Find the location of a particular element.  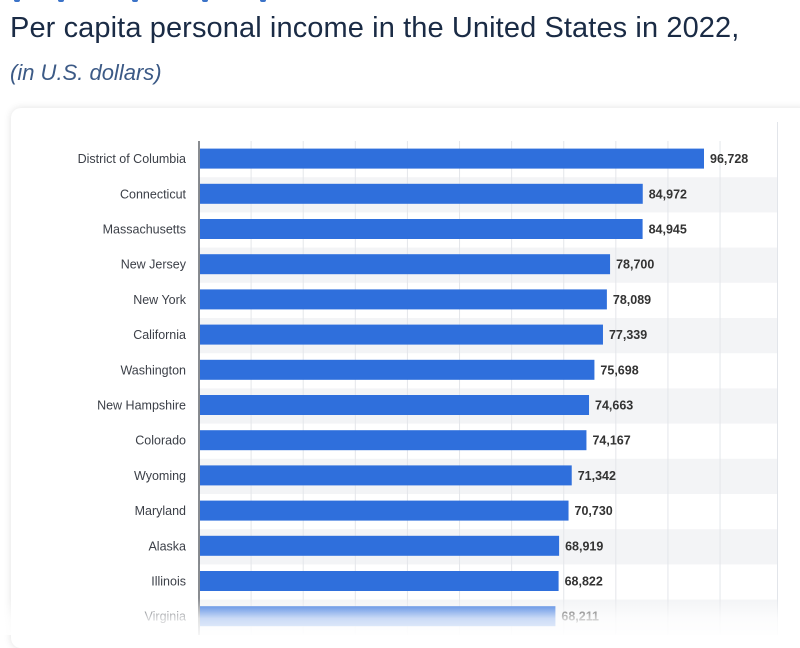

value-label: 68,919 is located at coordinates (584, 546).